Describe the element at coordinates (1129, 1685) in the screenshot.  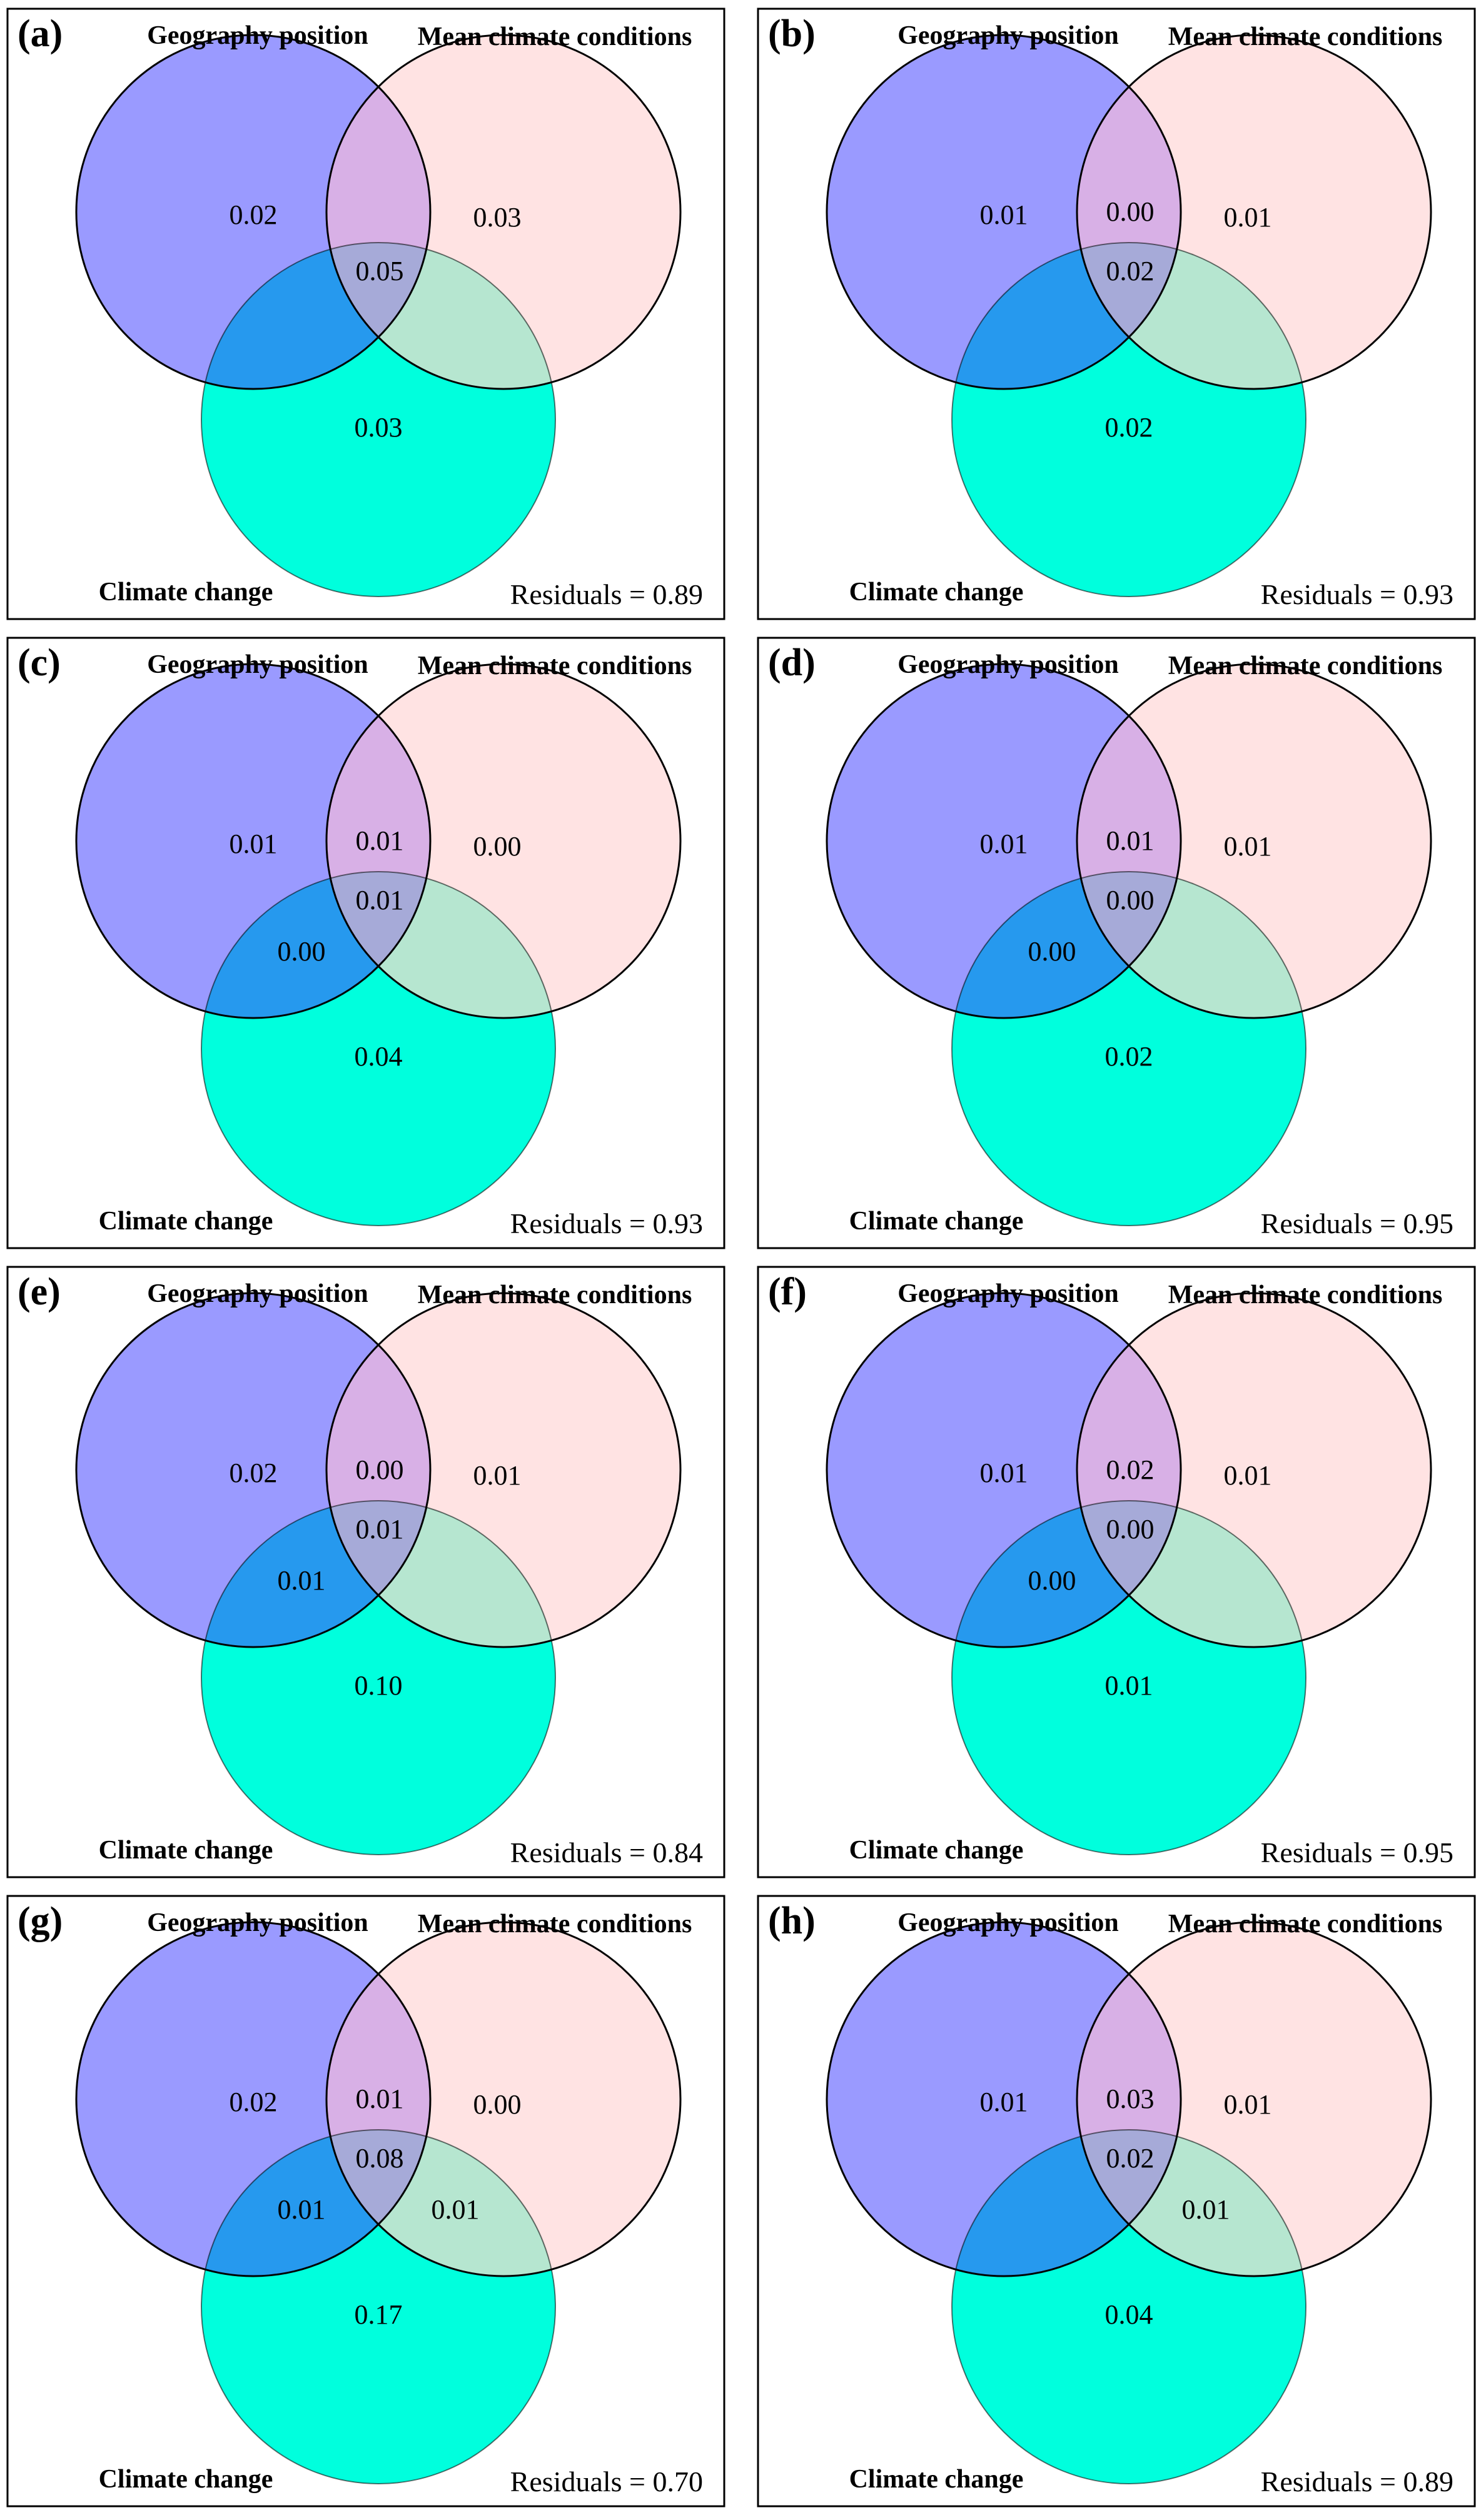
I see `region-value-change-only: 0.01` at that location.